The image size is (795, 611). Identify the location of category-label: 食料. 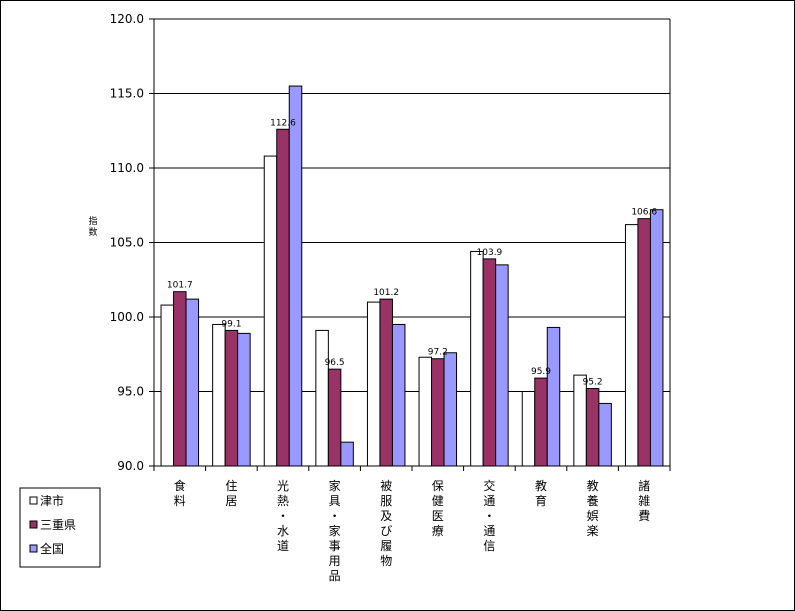
(180, 493).